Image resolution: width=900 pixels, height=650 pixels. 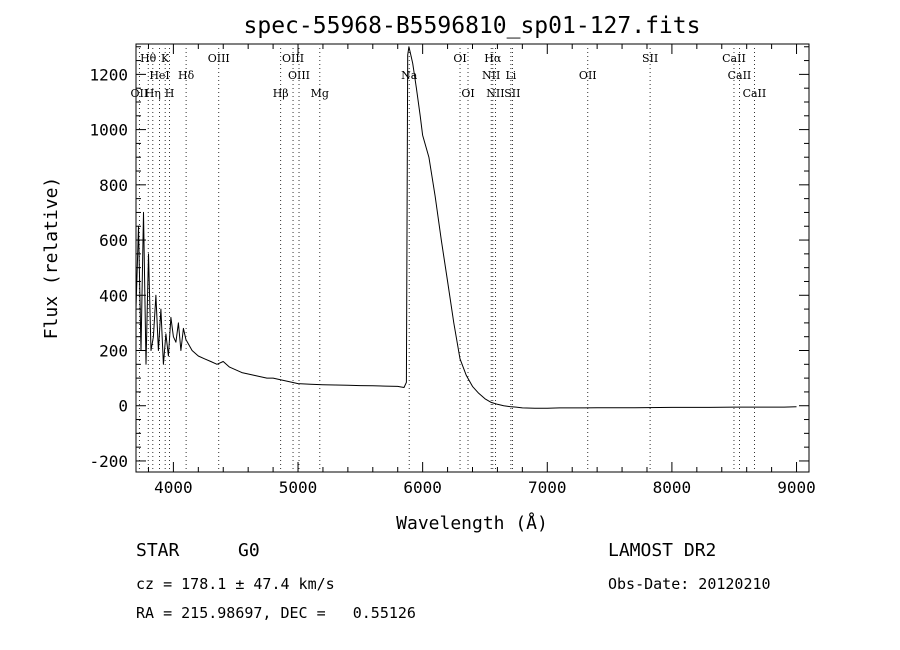 I want to click on redshift-info: cz = 178.1 ± 47.4 km/s, so click(x=235, y=584).